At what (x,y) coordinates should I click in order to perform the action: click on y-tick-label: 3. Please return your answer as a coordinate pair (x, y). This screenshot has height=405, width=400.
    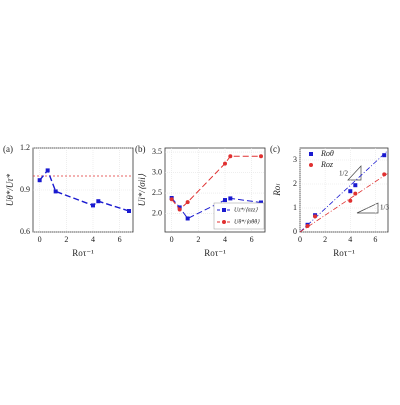
    Looking at the image, I should click on (295, 159).